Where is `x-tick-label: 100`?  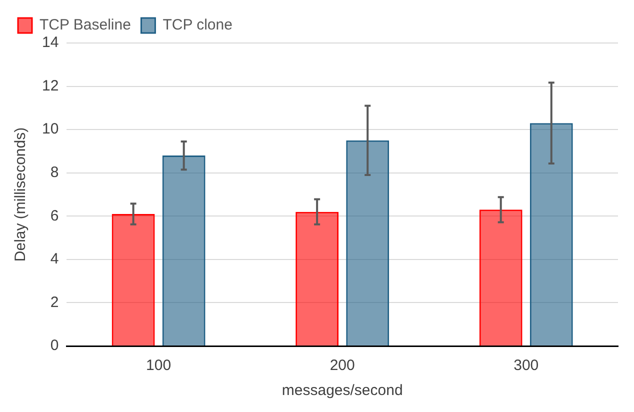 x-tick-label: 100 is located at coordinates (159, 365).